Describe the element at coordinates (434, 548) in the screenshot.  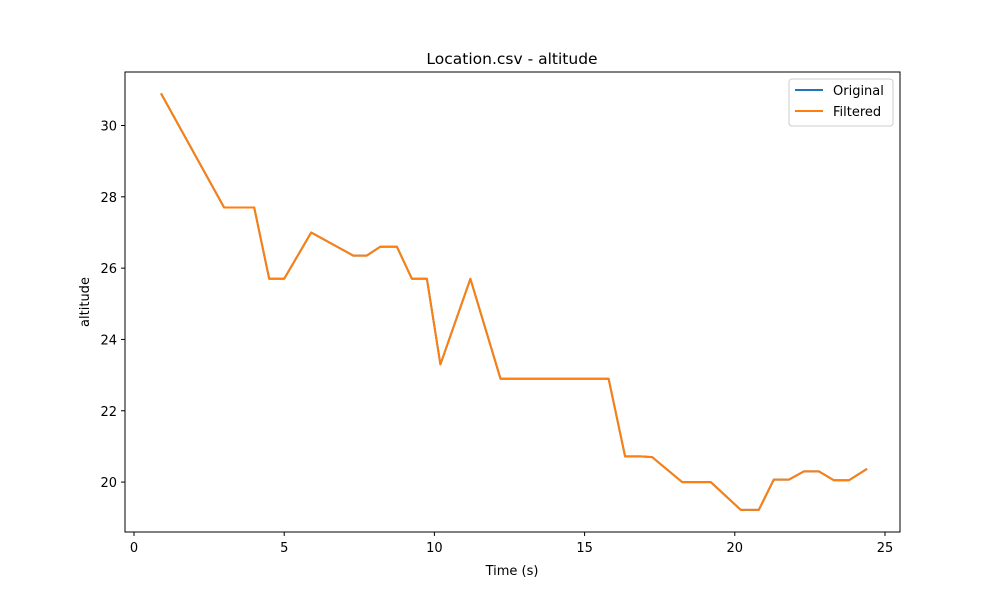
I see `x-tick-label: 10` at that location.